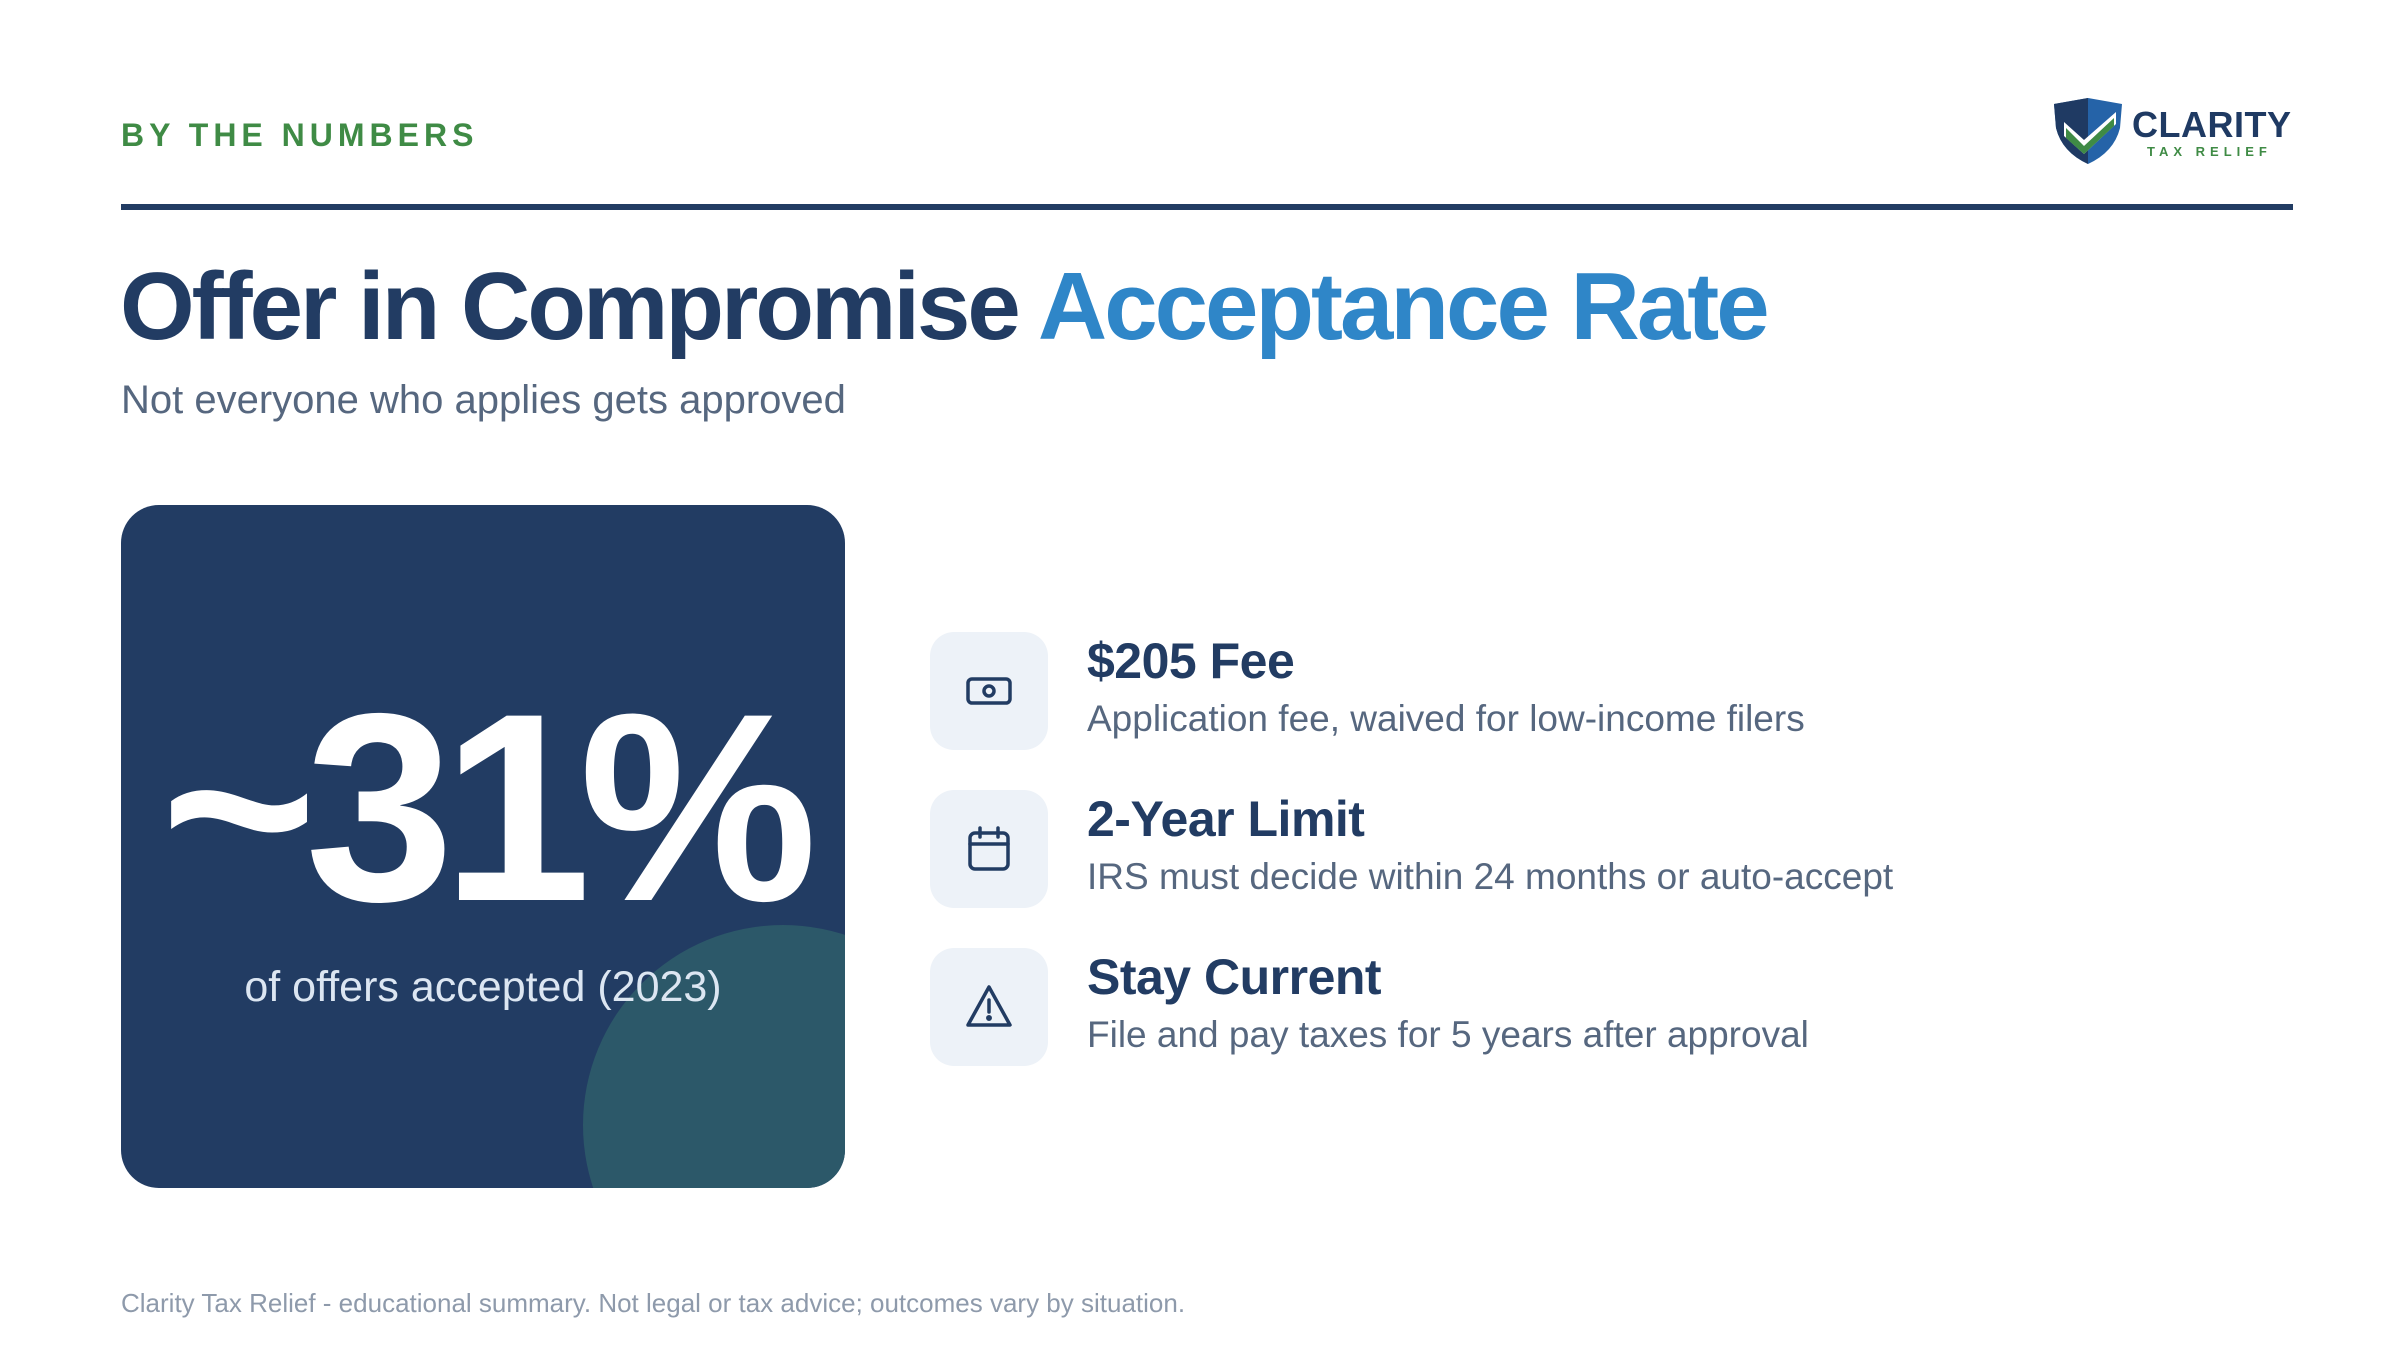 This screenshot has width=2400, height=1350. Describe the element at coordinates (1207, 207) in the screenshot. I see `header-divider` at that location.